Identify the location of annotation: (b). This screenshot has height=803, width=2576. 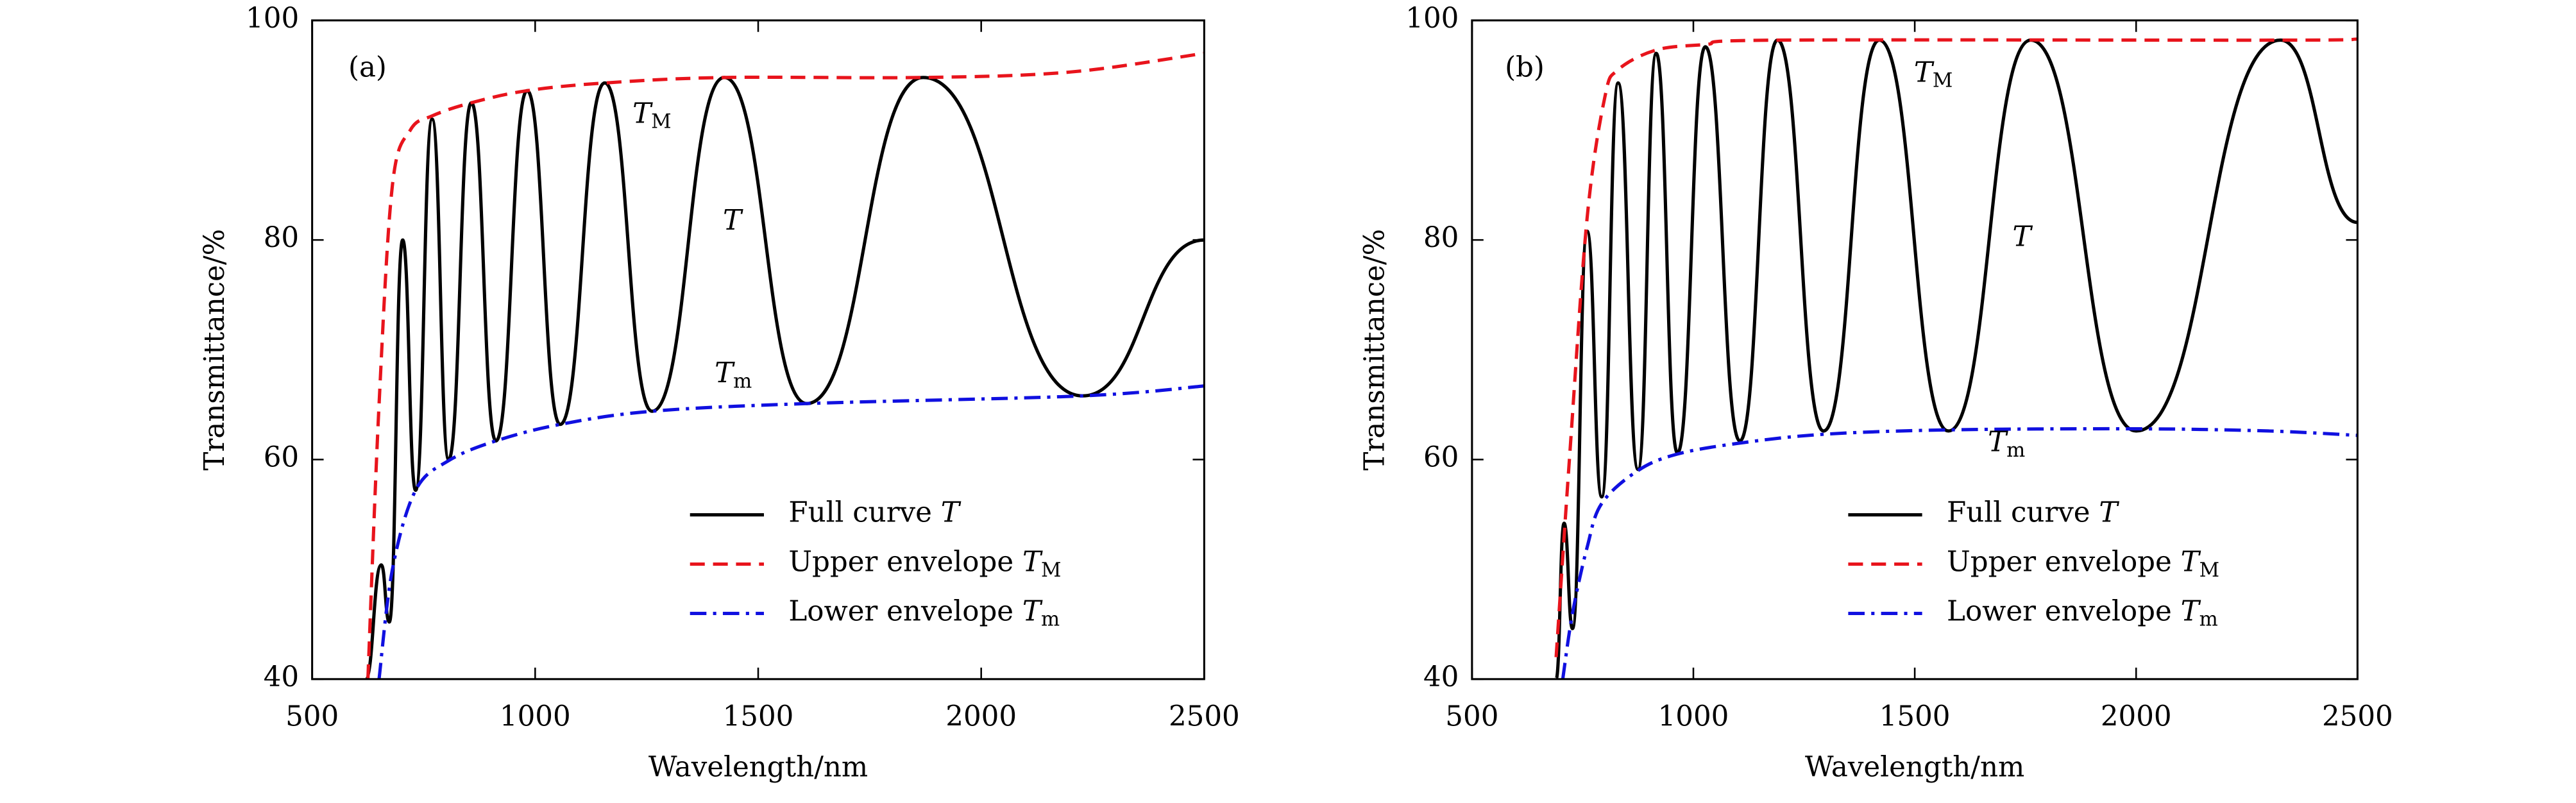
(1525, 68).